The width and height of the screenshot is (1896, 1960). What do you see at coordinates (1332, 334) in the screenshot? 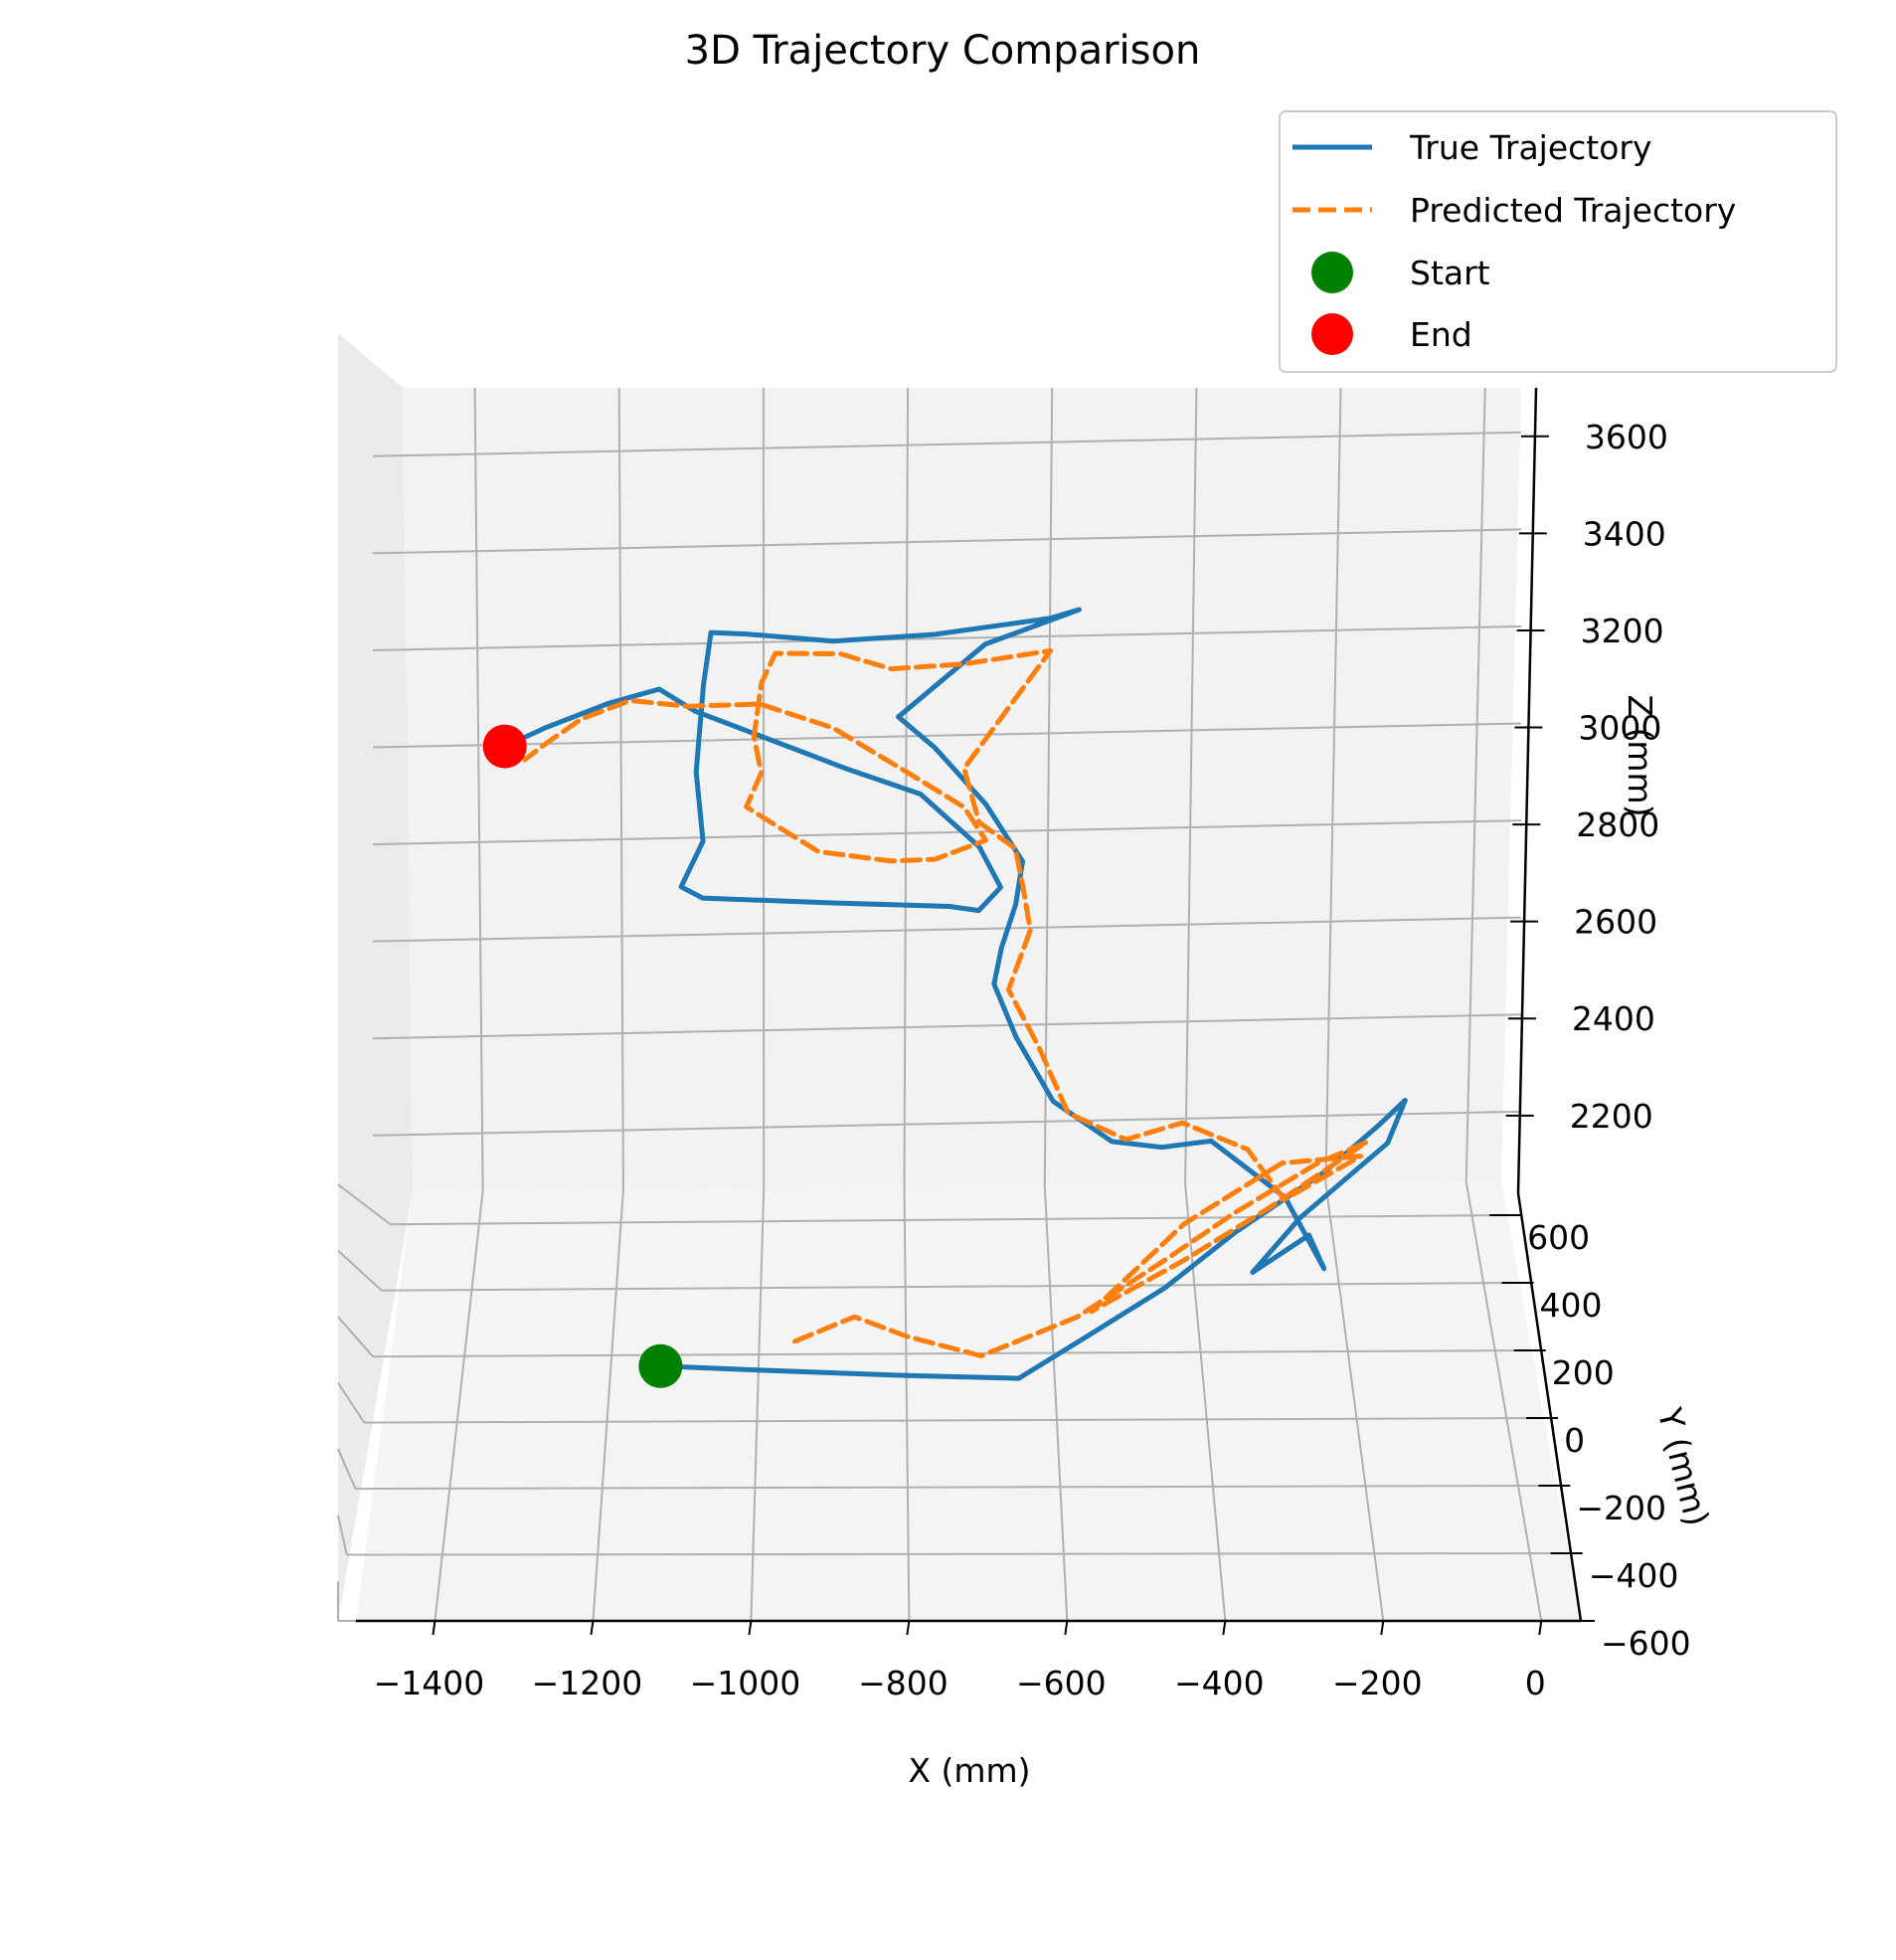
I see `legend-end-marker` at bounding box center [1332, 334].